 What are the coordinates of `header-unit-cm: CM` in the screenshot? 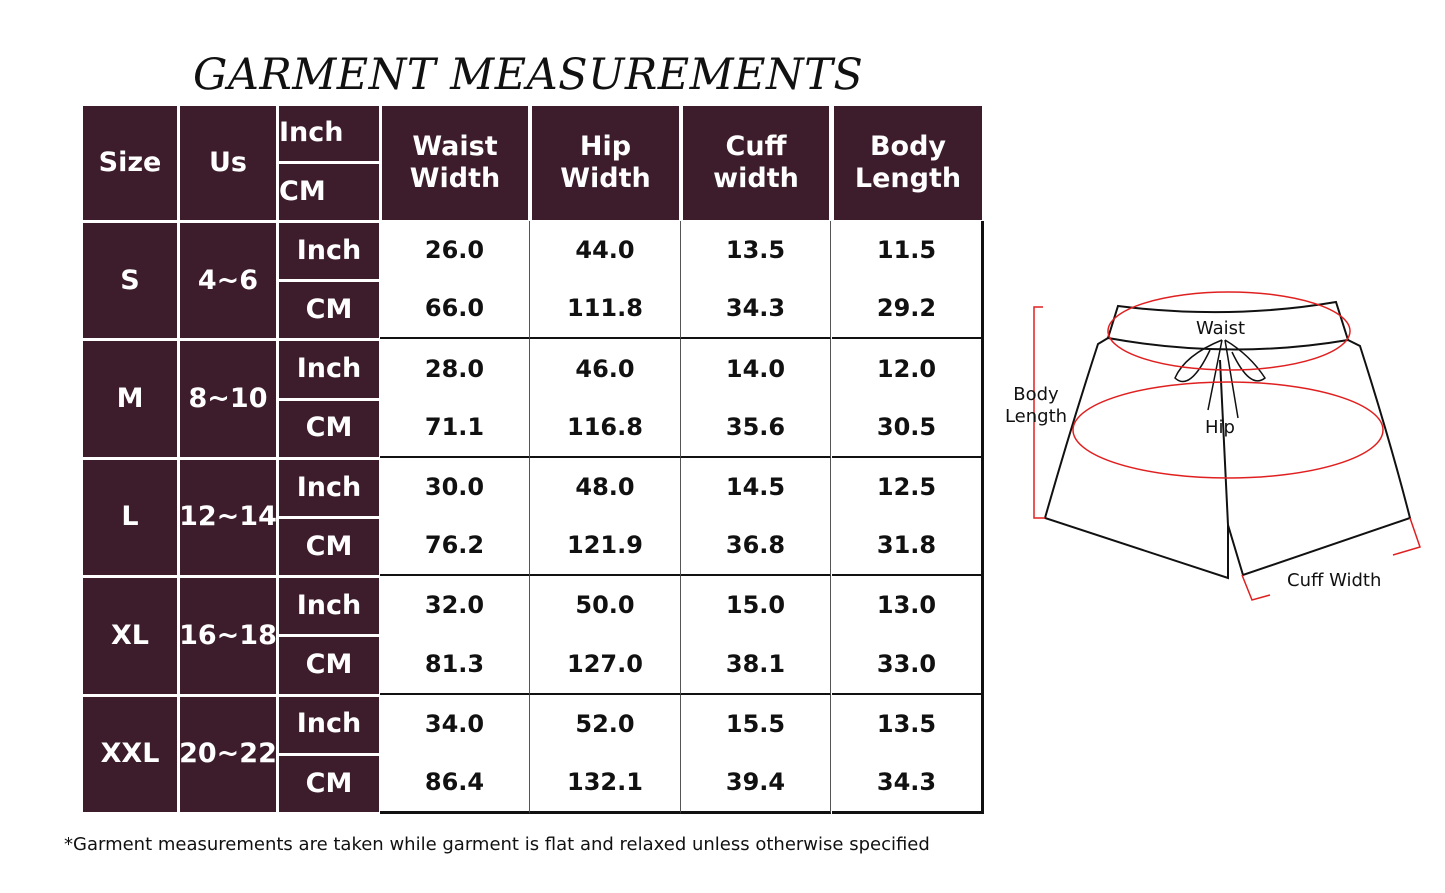 It's located at (329, 192).